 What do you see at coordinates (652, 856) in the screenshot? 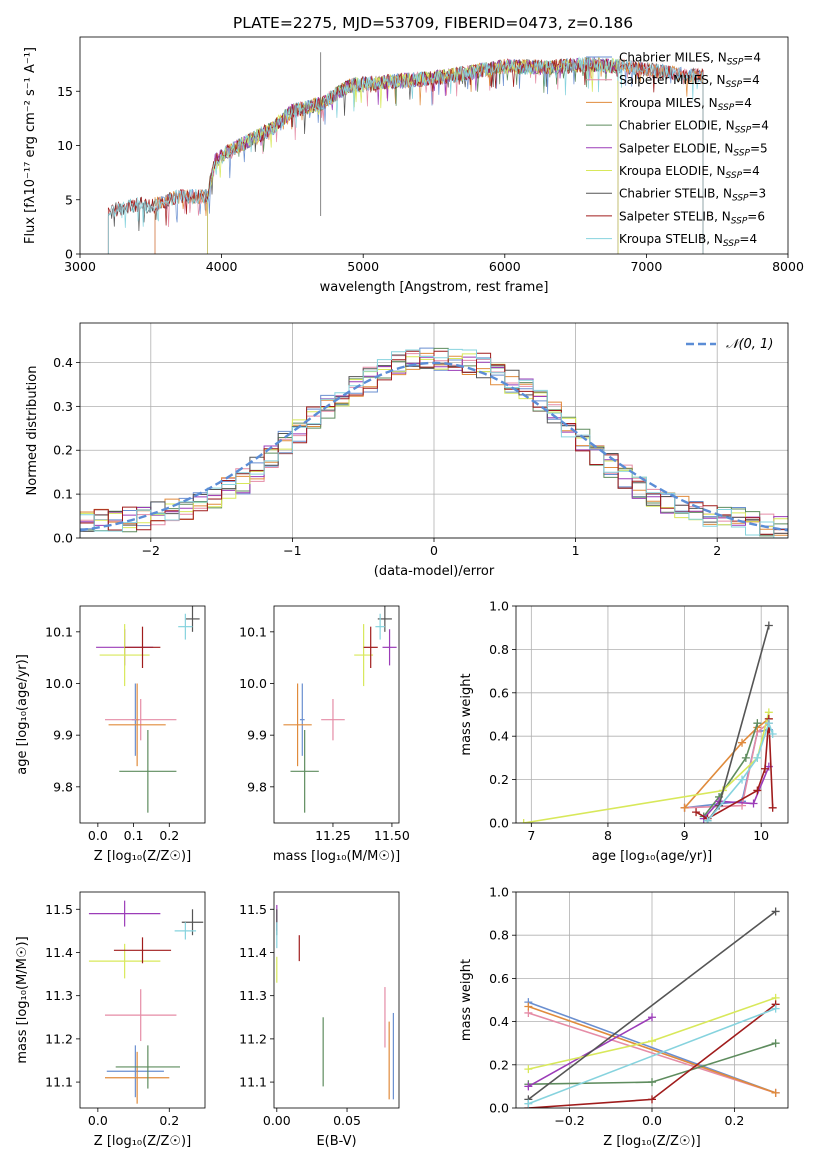
I see `x-axis-label: age [log₁₀(age/yr)]` at bounding box center [652, 856].